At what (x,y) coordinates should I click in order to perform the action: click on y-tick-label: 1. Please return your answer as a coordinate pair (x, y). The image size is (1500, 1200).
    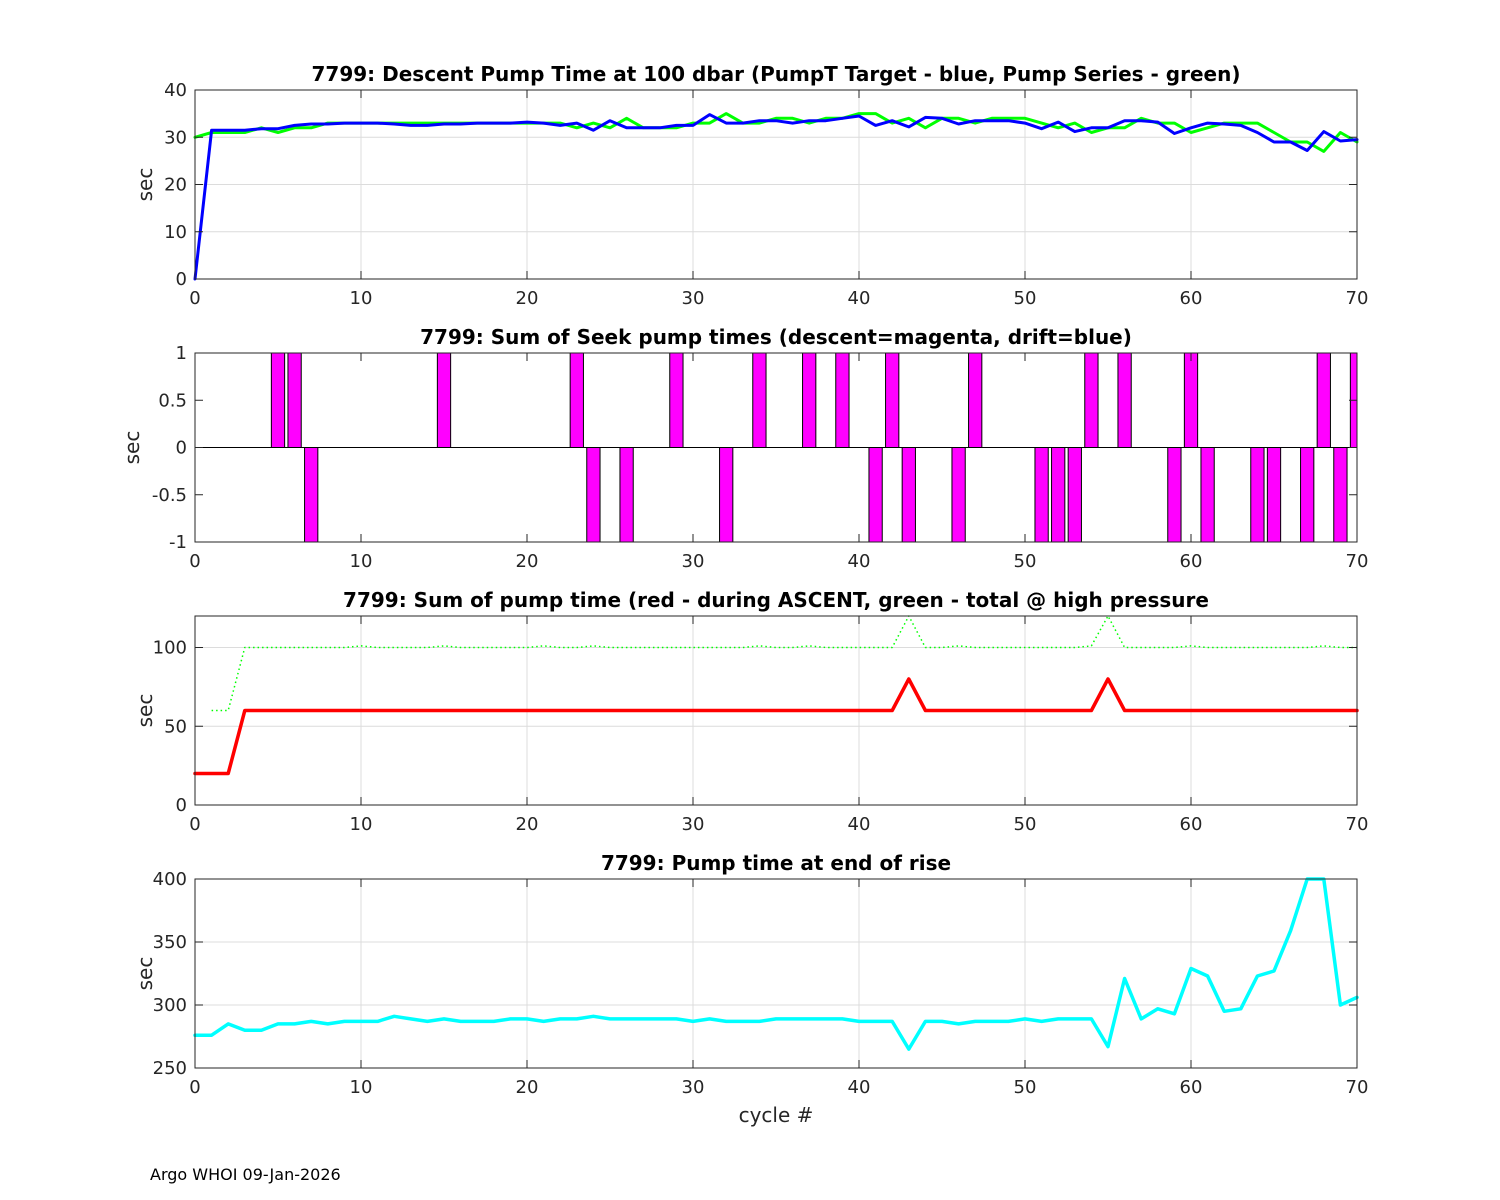
    Looking at the image, I should click on (181, 353).